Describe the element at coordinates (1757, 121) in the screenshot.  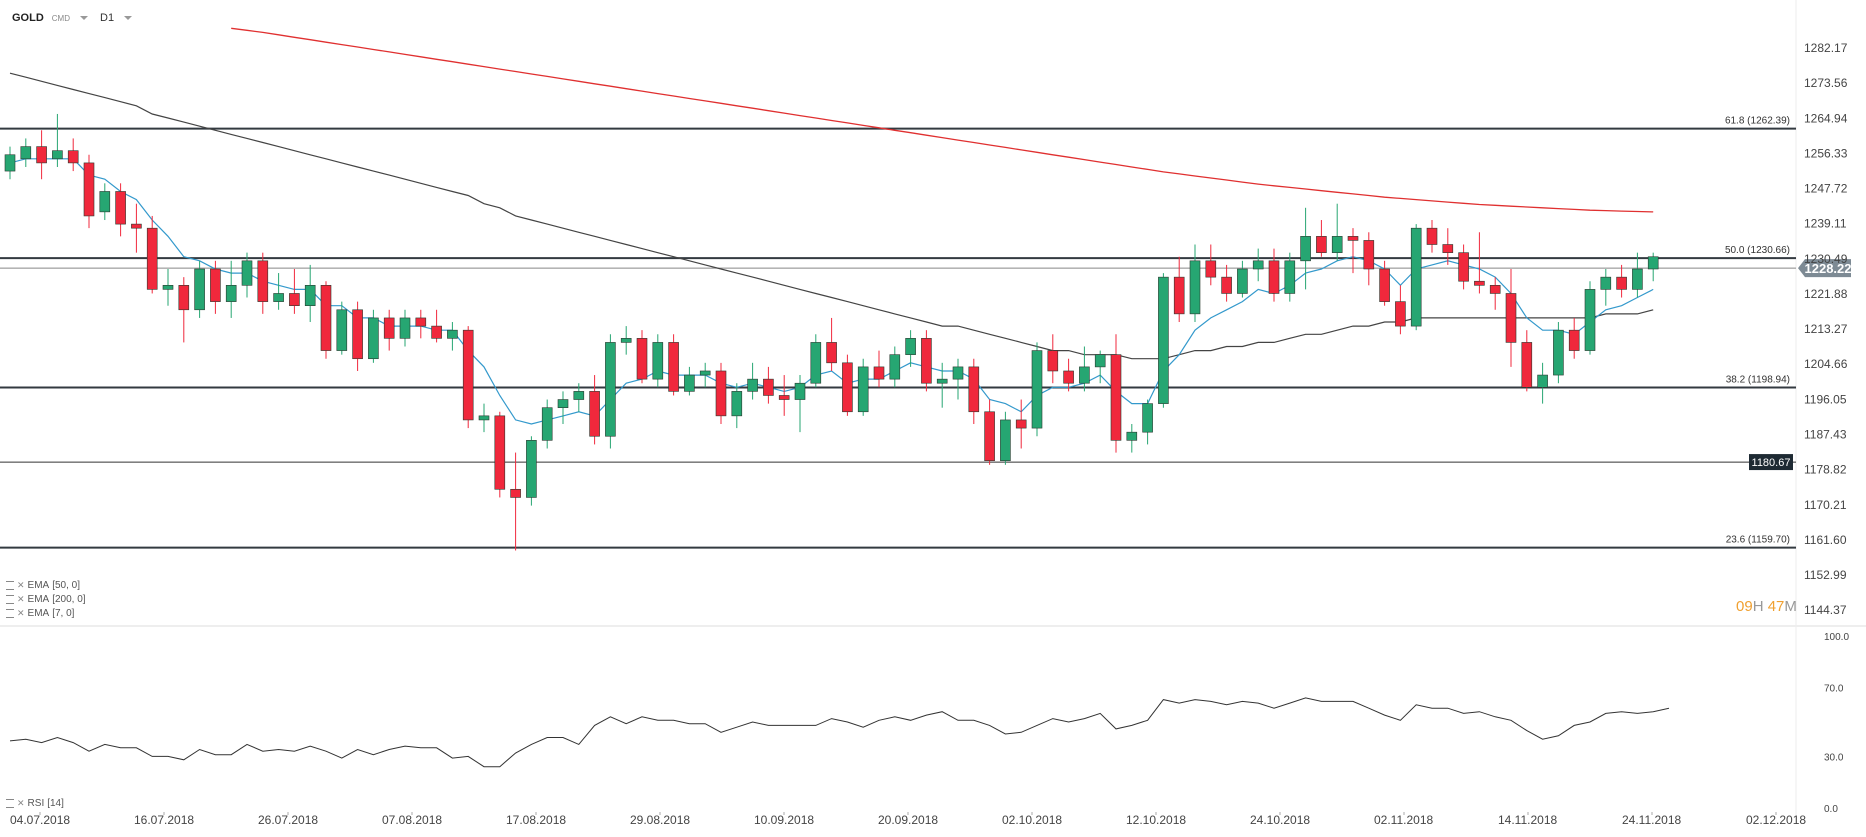
I see `fib-level-label: 61.8 (1262.39)` at that location.